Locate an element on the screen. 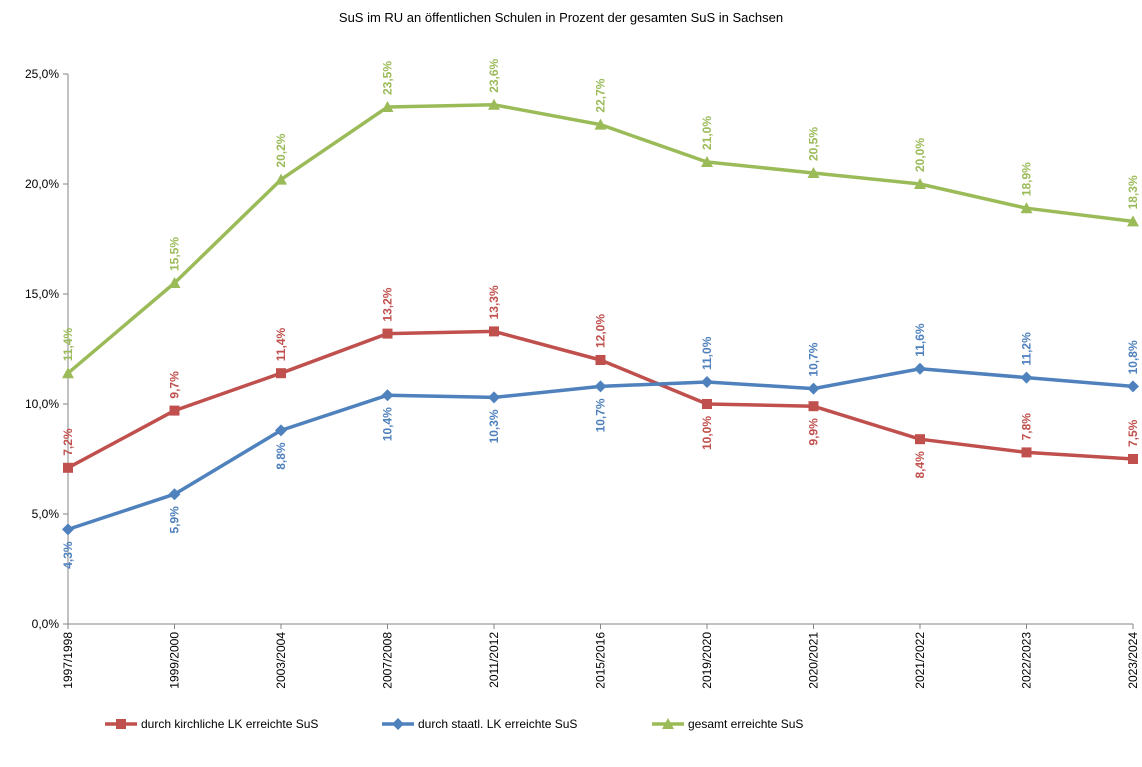  data-label: 8,8% is located at coordinates (281, 456).